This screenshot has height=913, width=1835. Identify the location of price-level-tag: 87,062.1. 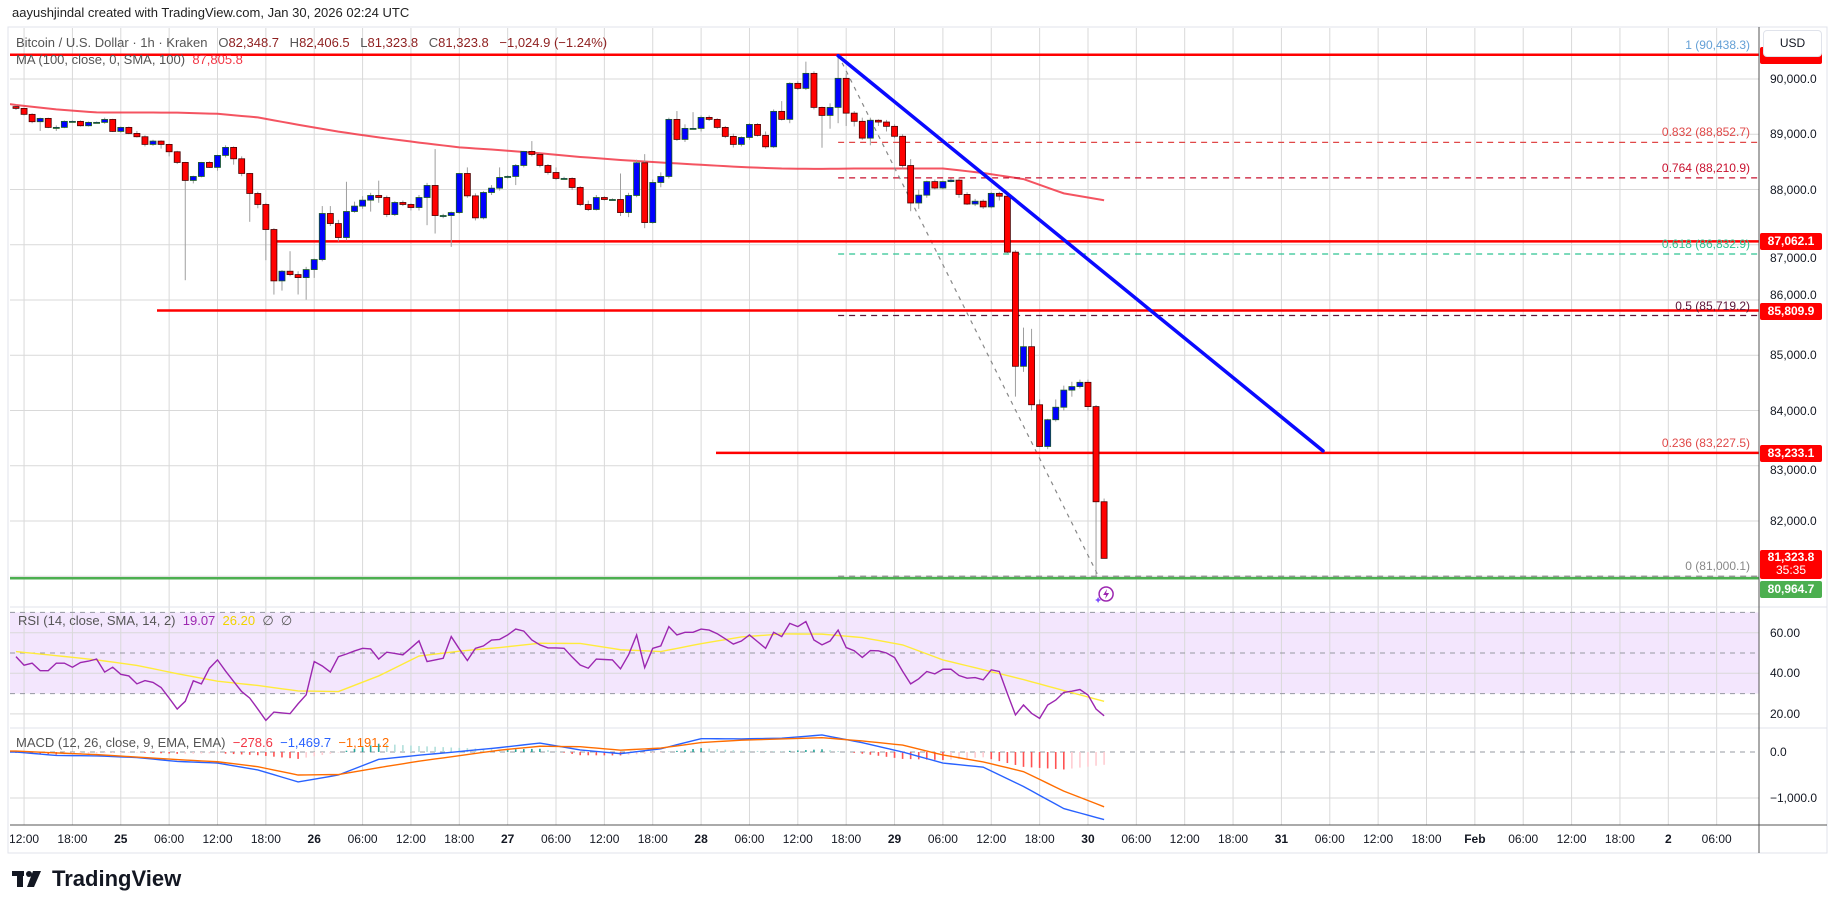
(1791, 242).